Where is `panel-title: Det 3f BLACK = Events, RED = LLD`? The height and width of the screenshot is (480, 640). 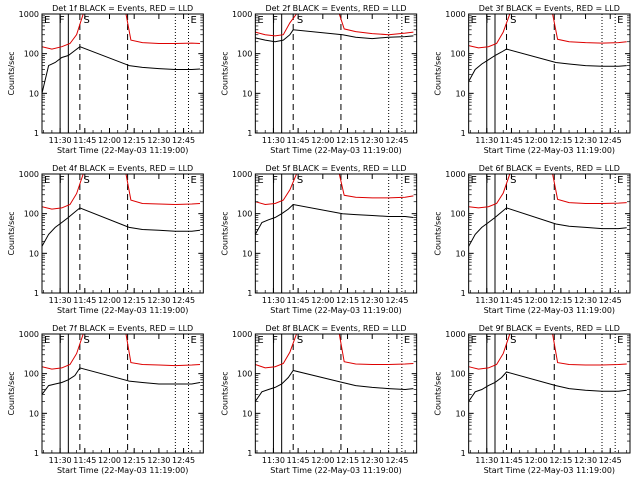 panel-title: Det 3f BLACK = Events, RED = LLD is located at coordinates (549, 8).